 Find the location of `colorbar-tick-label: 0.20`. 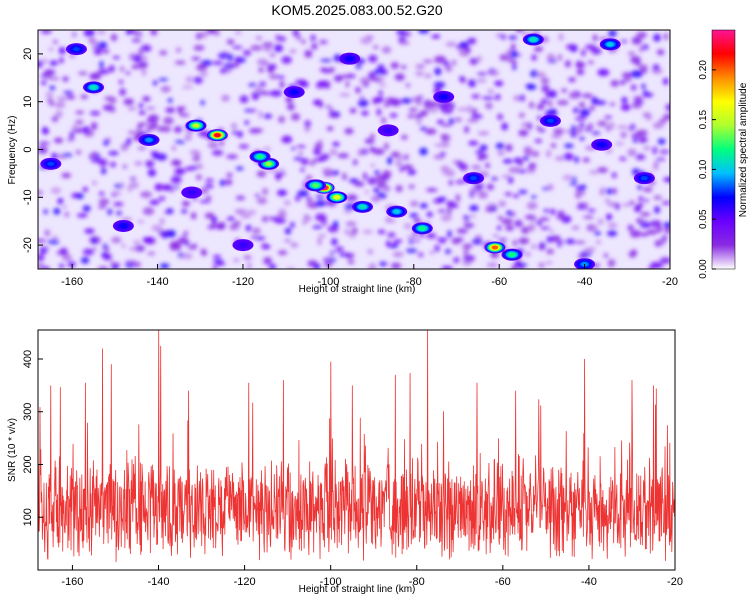

colorbar-tick-label: 0.20 is located at coordinates (703, 70).